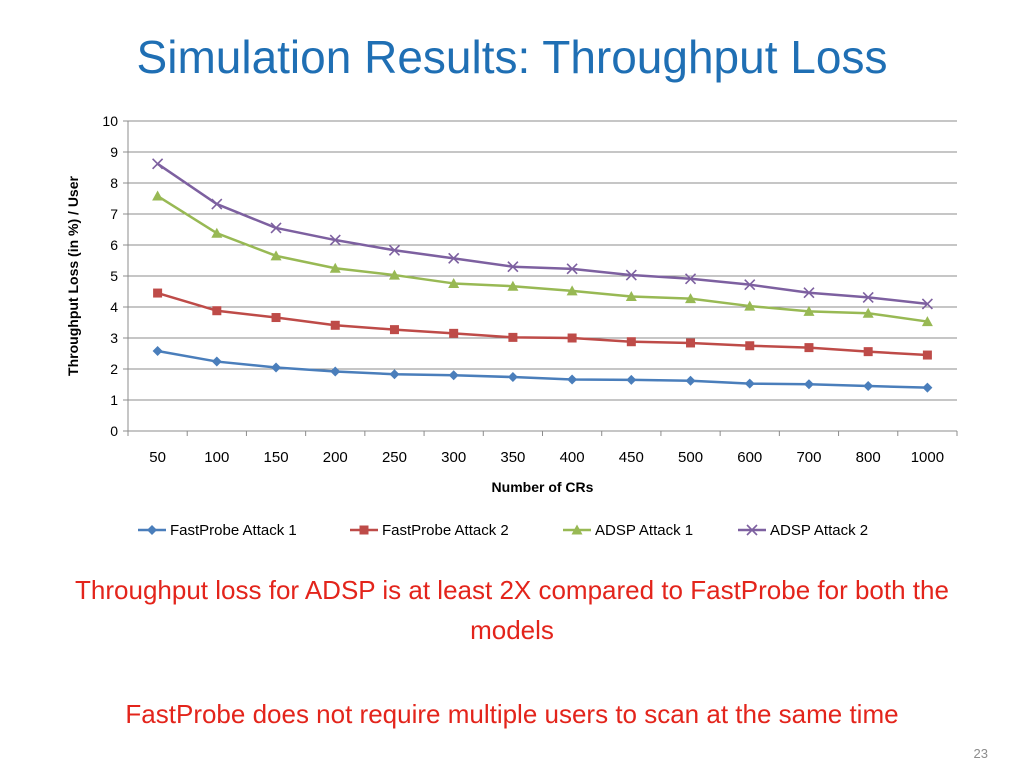 The width and height of the screenshot is (1024, 768). Describe the element at coordinates (114, 369) in the screenshot. I see `y-tick-label: 2` at that location.